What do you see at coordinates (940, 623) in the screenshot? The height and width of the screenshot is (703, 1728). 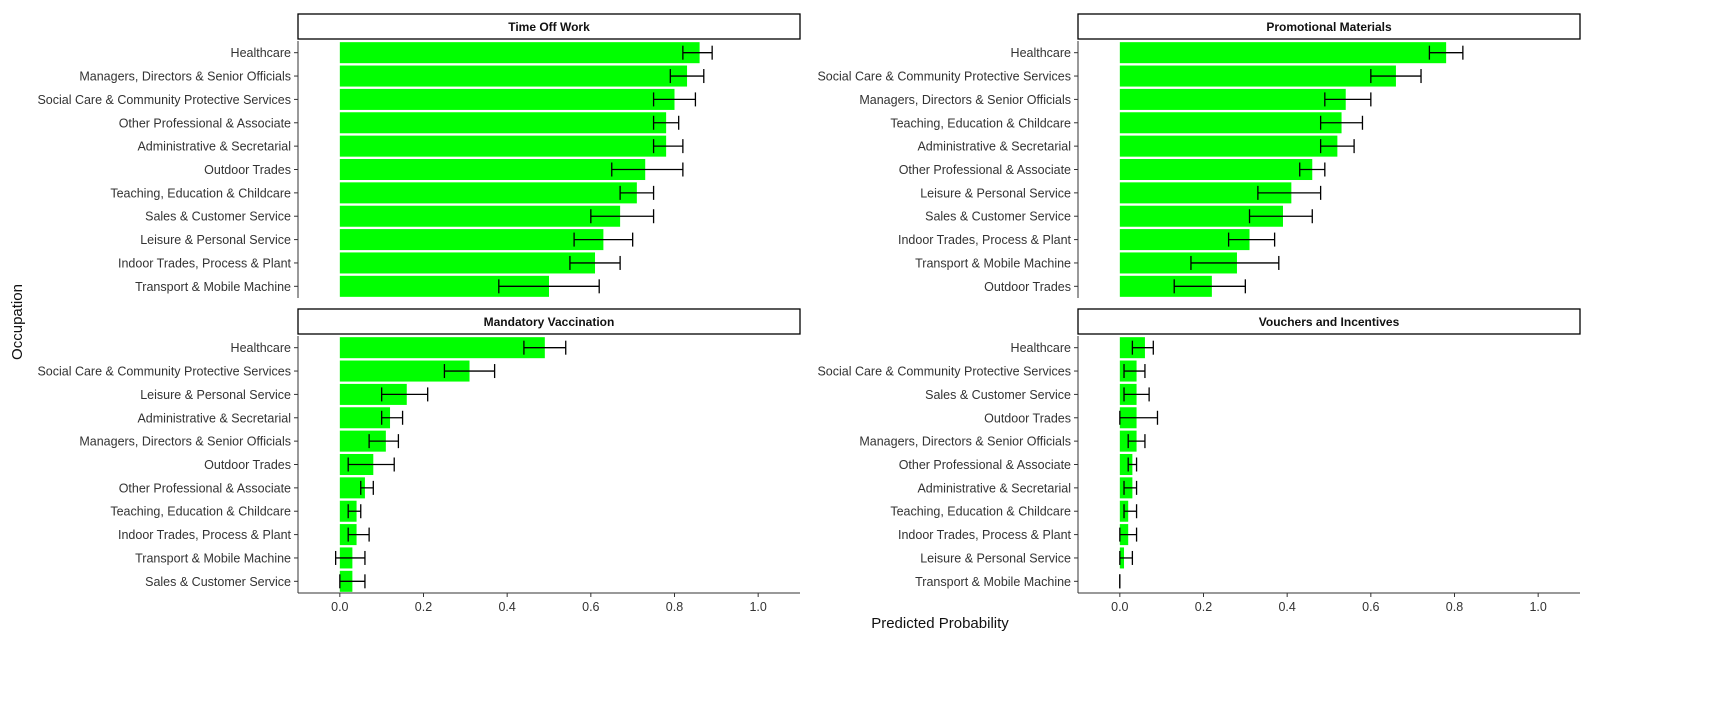 I see `x-axis-title: Predicted Probability` at bounding box center [940, 623].